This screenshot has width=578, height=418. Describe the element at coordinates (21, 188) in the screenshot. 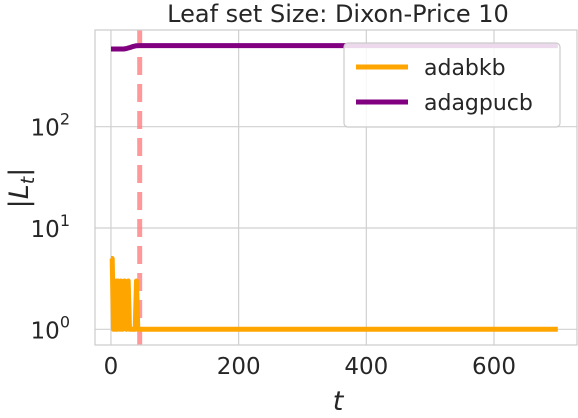

I see `y-axis-label: |Lt|` at that location.